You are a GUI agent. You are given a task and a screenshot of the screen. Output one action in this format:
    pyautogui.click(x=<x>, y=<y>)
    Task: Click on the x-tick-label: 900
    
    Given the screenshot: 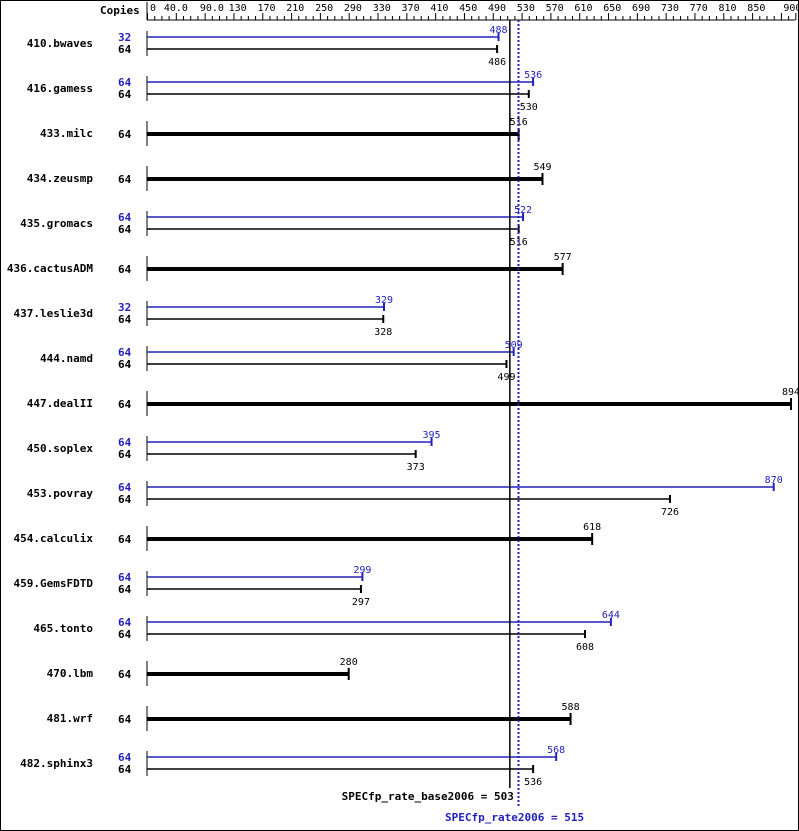 What is the action you would take?
    pyautogui.click(x=791, y=8)
    